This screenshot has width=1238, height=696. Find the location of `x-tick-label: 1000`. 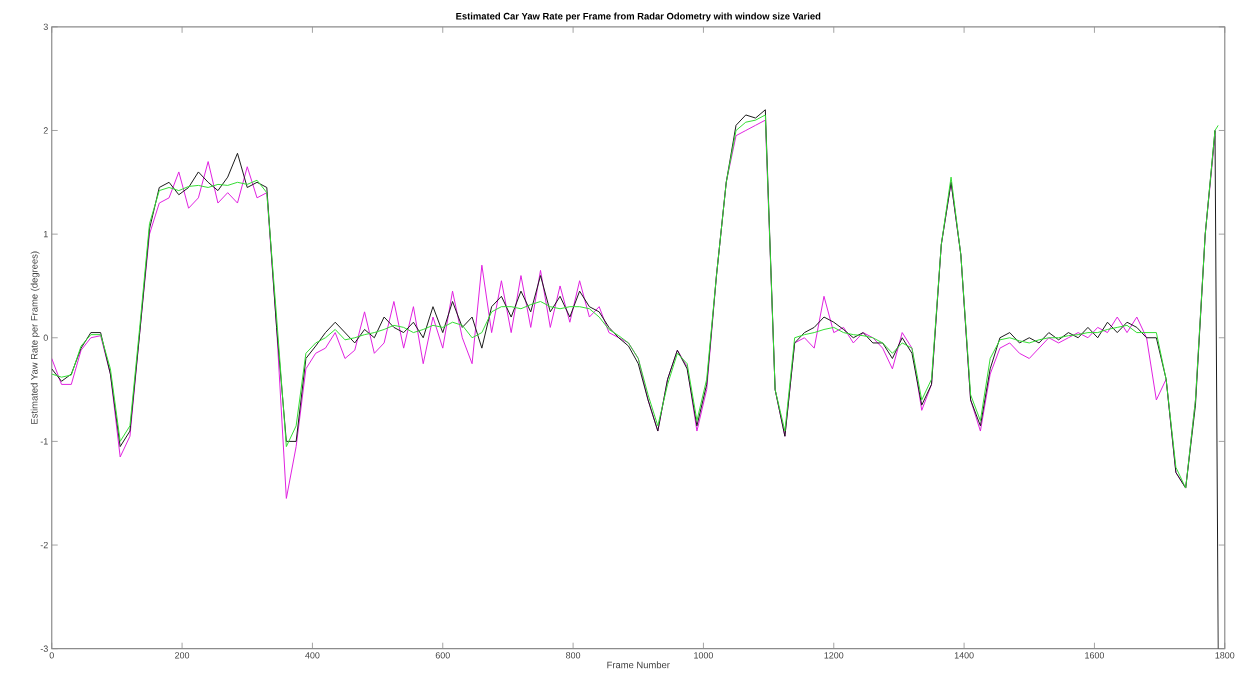

x-tick-label: 1000 is located at coordinates (704, 655).